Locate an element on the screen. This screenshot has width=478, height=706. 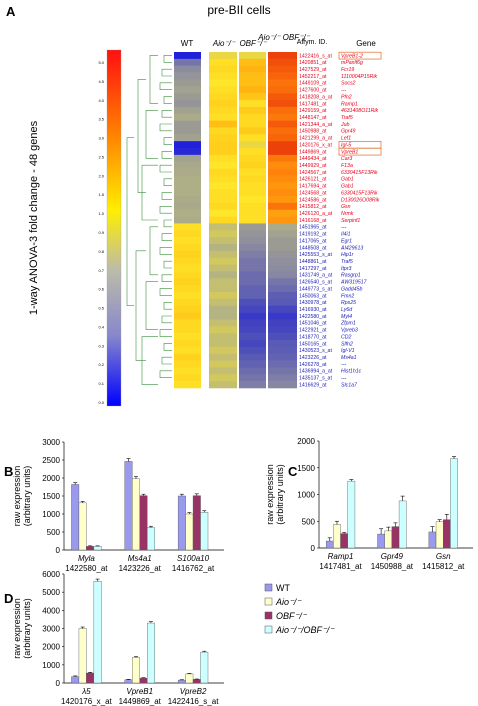
gene-label: Il4i1 is located at coordinates (346, 235).